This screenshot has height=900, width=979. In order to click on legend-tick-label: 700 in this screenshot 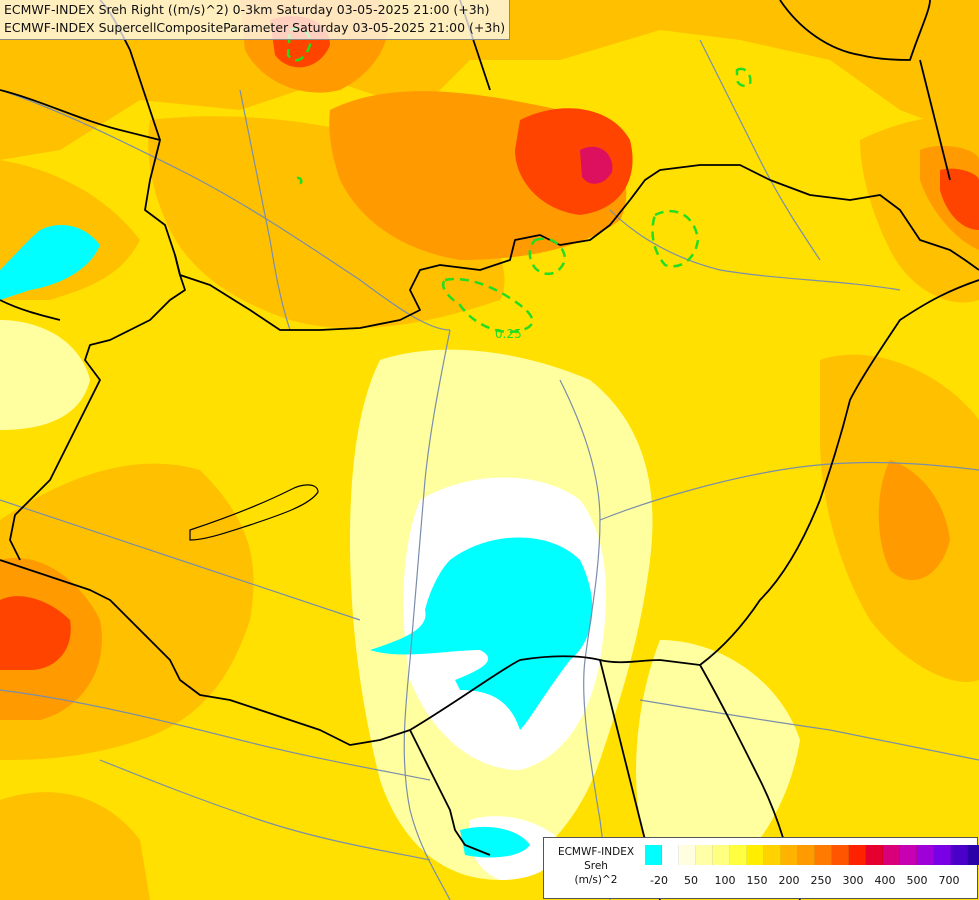, I will do `click(949, 880)`.